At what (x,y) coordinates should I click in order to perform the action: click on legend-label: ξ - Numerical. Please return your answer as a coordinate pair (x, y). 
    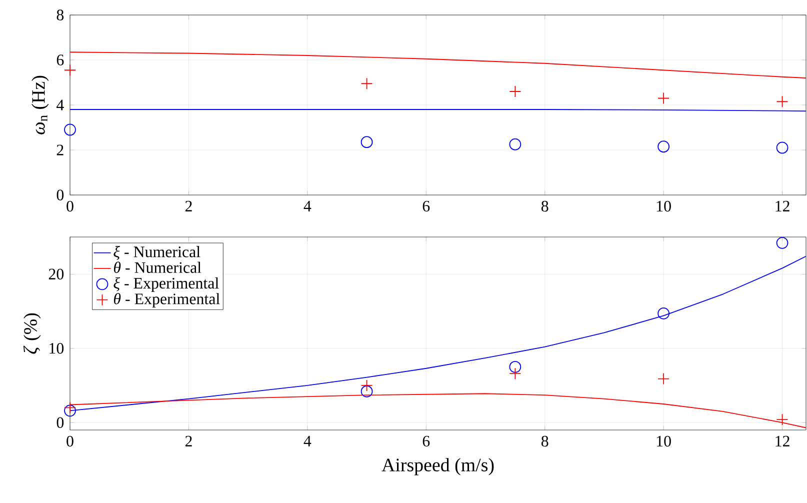
    Looking at the image, I should click on (157, 253).